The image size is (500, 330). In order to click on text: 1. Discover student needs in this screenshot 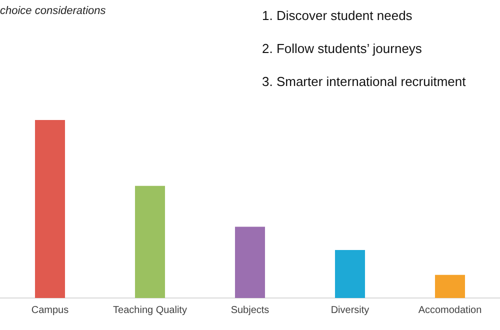, I will do `click(337, 15)`.